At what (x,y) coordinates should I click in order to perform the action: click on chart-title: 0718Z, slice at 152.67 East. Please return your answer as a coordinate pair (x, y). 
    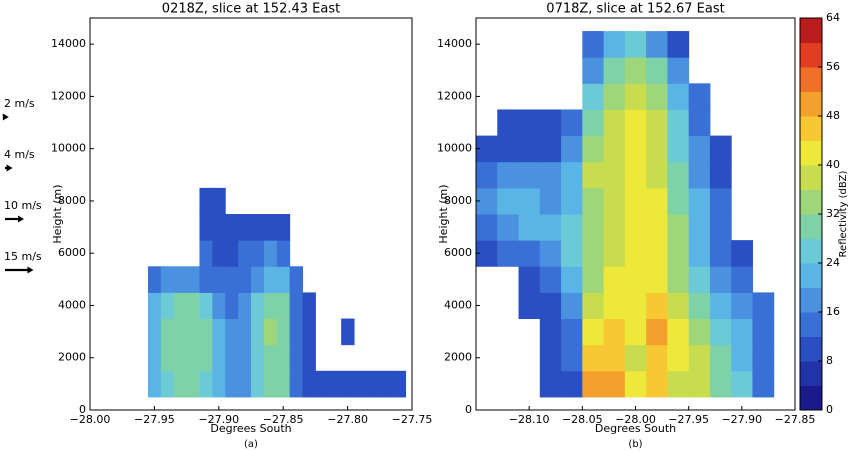
    Looking at the image, I should click on (635, 9).